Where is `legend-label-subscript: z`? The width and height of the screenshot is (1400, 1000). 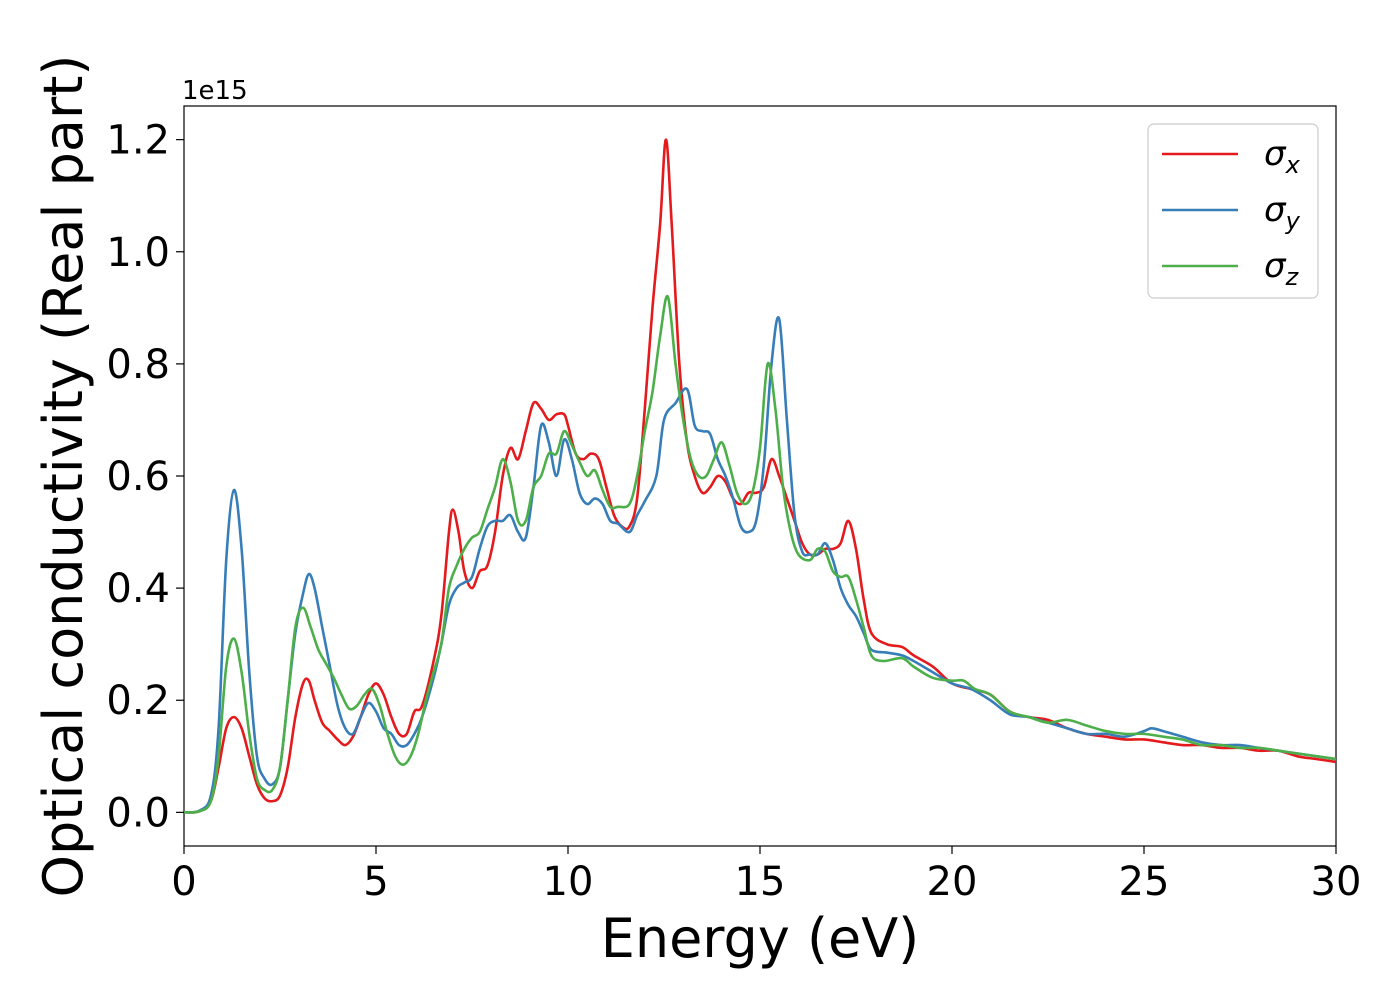 legend-label-subscript: z is located at coordinates (1292, 277).